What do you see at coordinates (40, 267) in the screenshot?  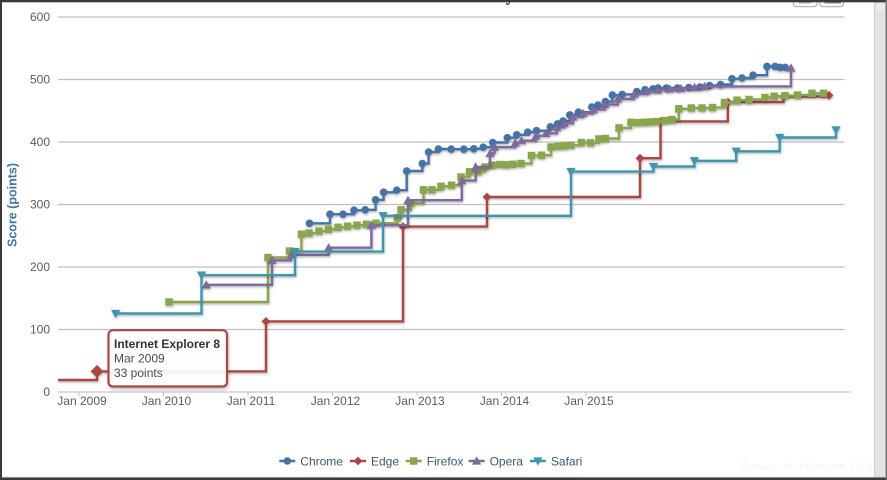 I see `svg-text: 200` at bounding box center [40, 267].